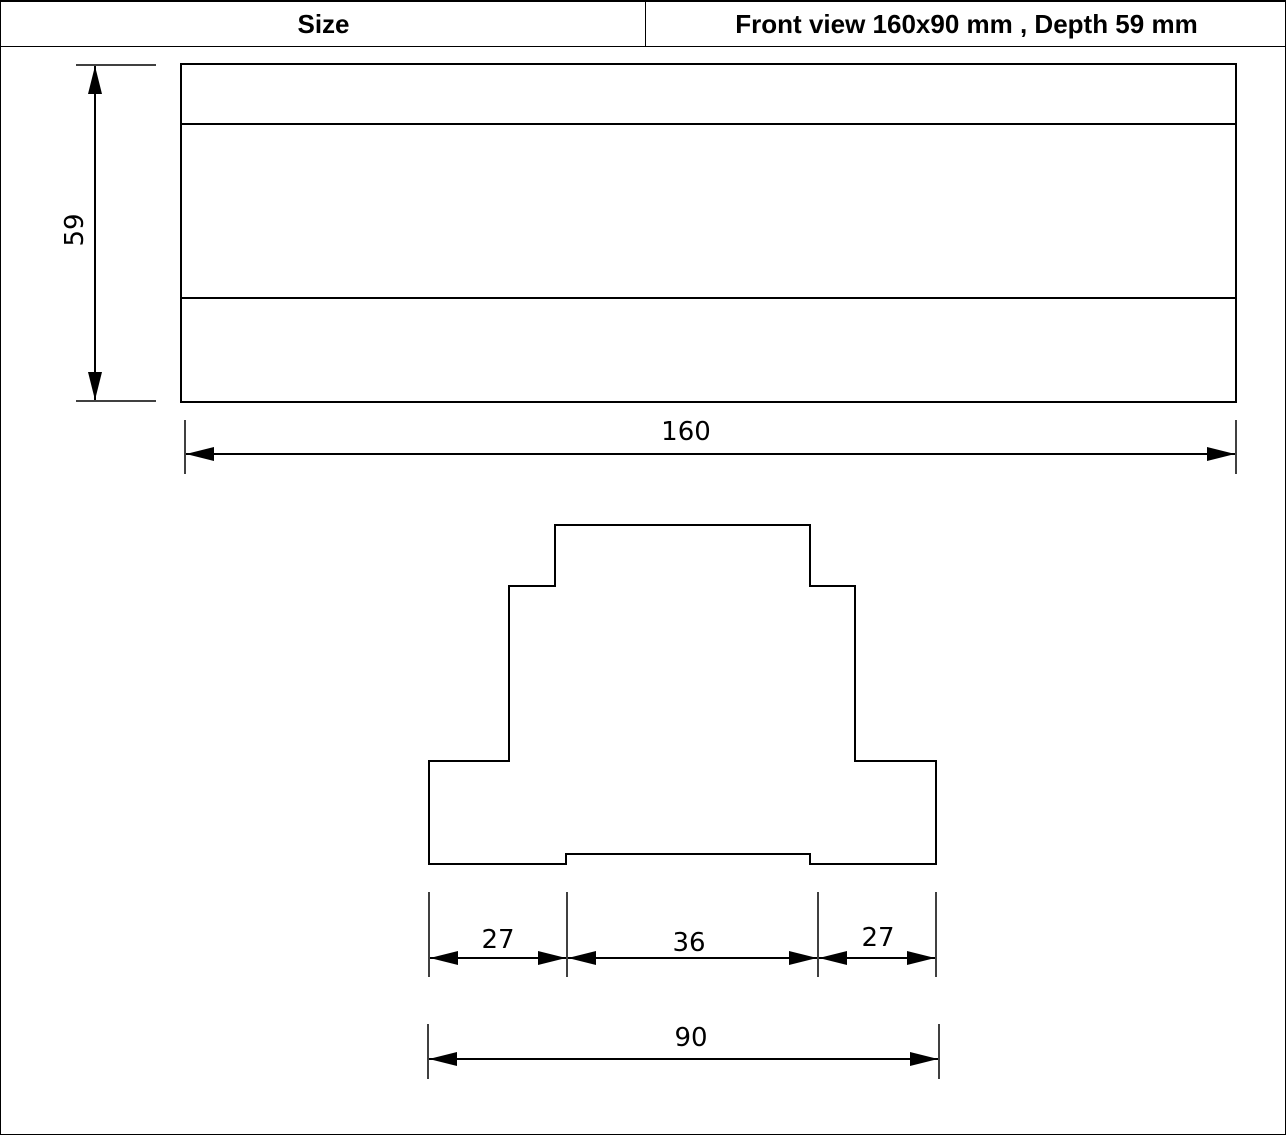  I want to click on size-value: Front view 160x90 mm , Depth 59 mm, so click(966, 24).